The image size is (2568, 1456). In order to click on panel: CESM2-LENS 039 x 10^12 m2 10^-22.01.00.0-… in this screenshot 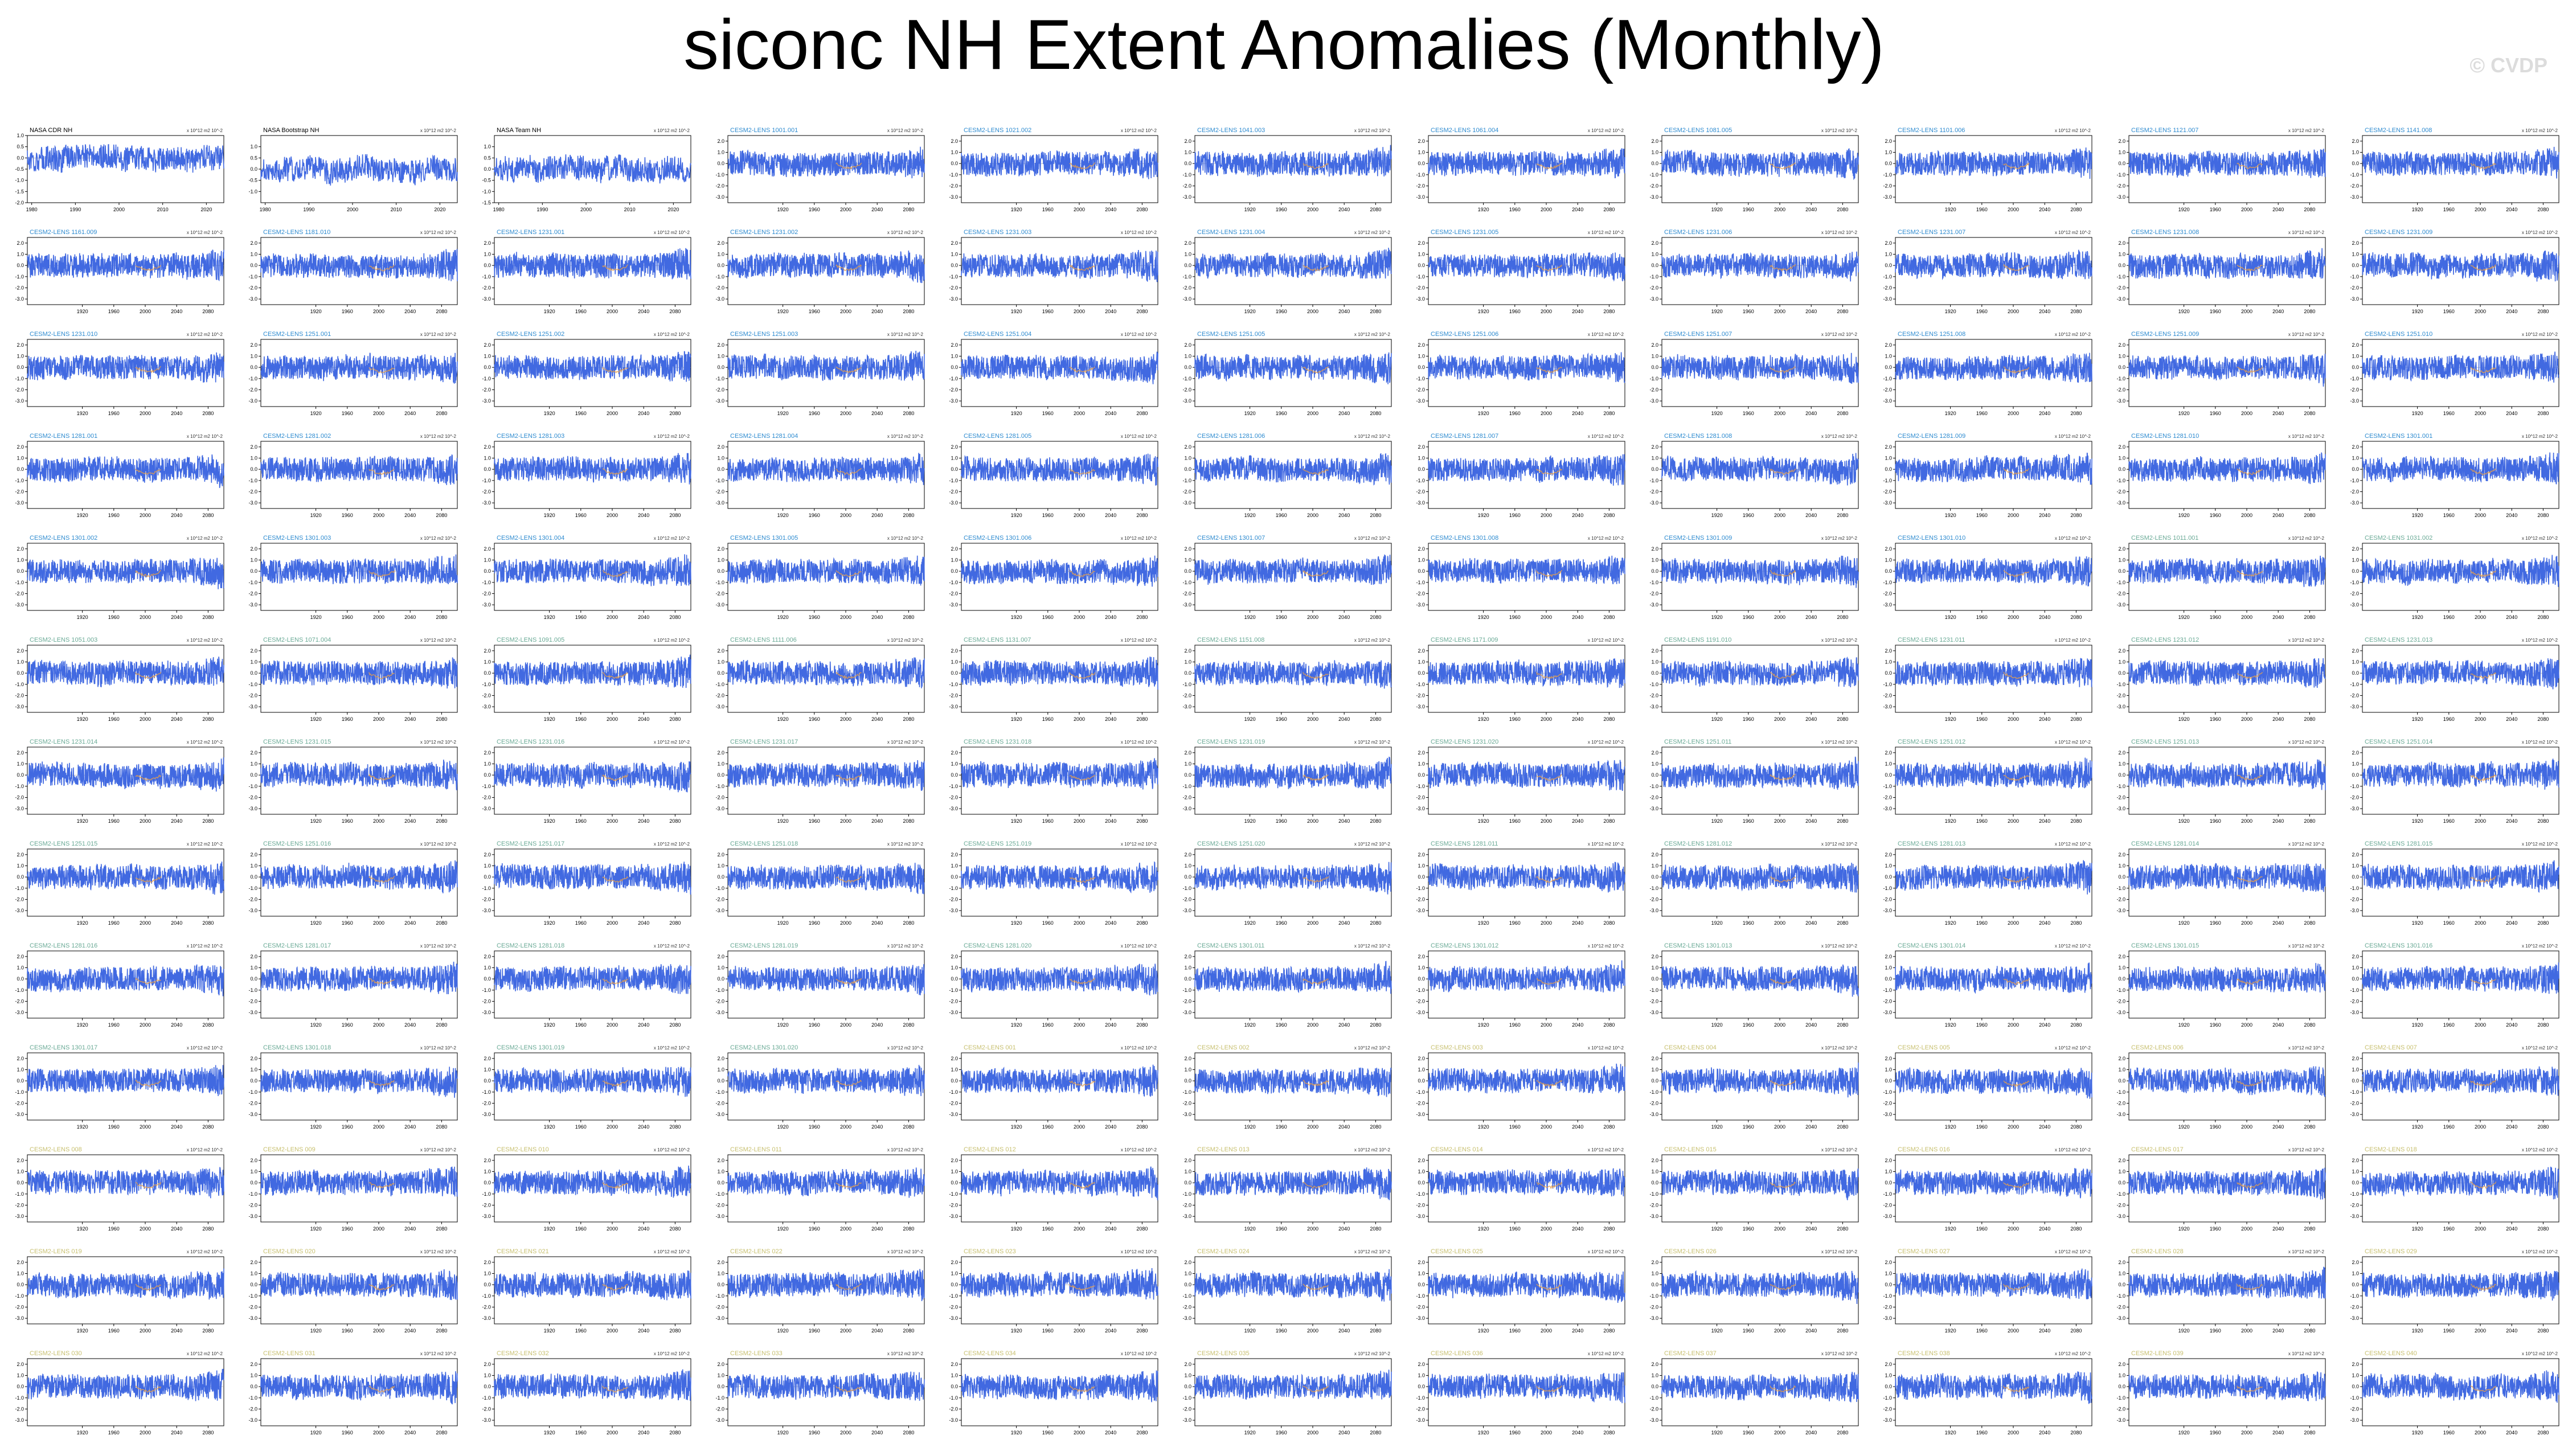, I will do `click(2221, 1393)`.